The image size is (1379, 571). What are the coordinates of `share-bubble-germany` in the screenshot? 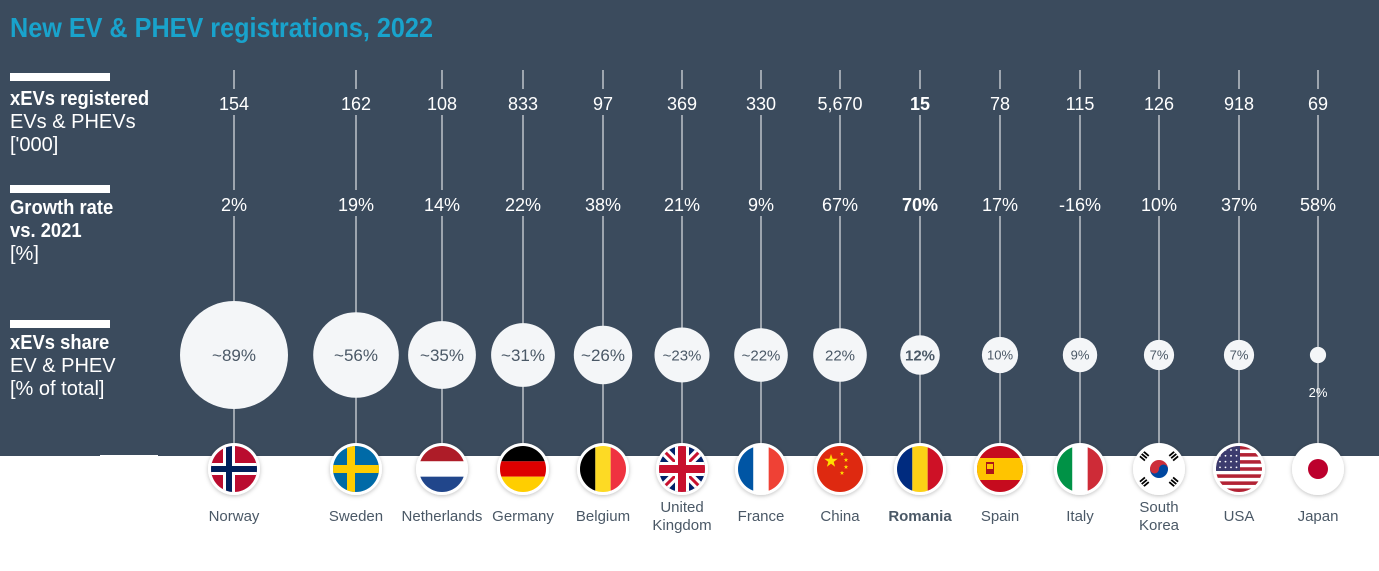 It's located at (523, 355).